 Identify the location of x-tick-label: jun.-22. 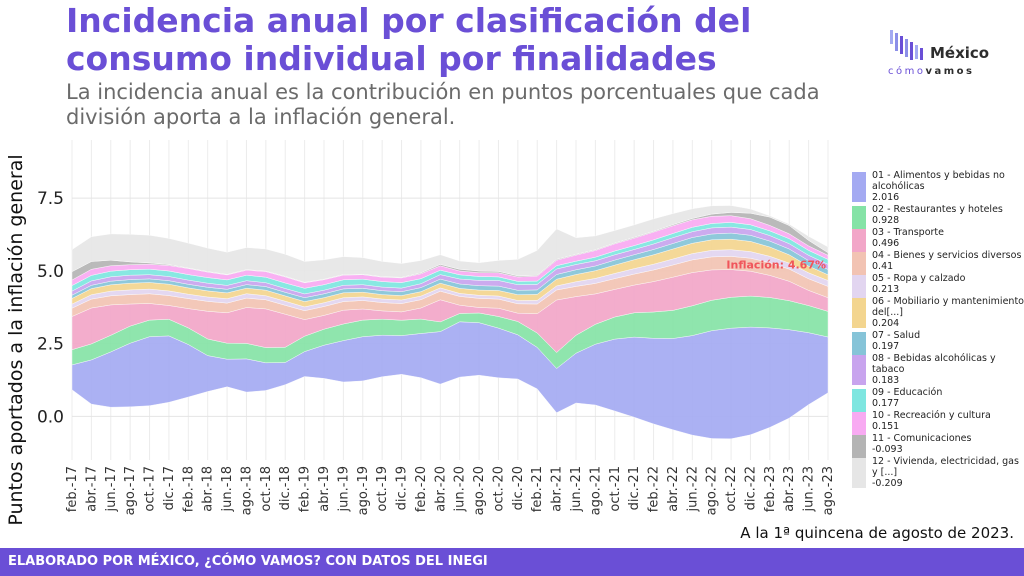
(692, 489).